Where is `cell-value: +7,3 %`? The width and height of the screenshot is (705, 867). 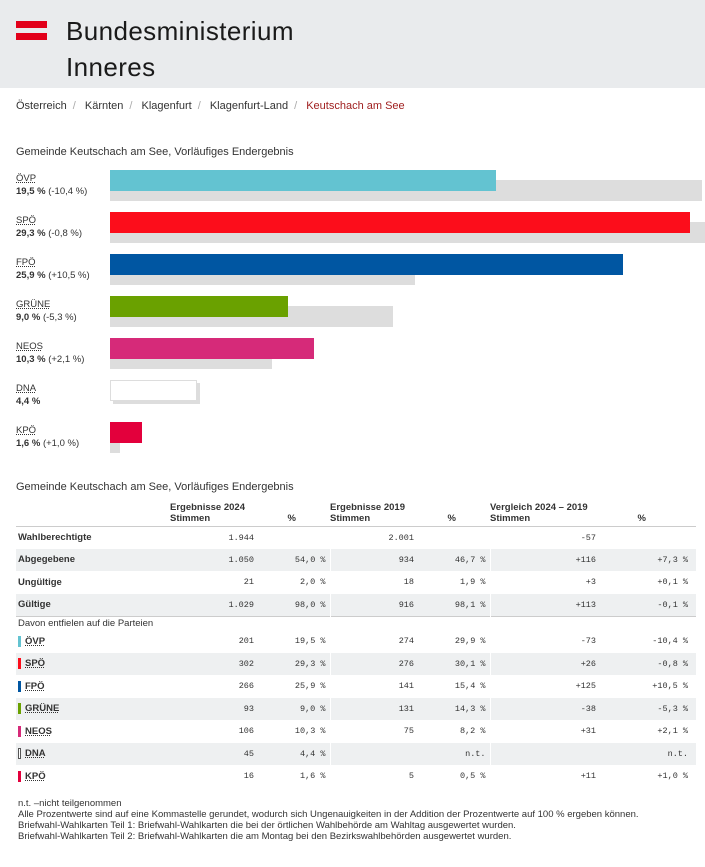 cell-value: +7,3 % is located at coordinates (648, 559).